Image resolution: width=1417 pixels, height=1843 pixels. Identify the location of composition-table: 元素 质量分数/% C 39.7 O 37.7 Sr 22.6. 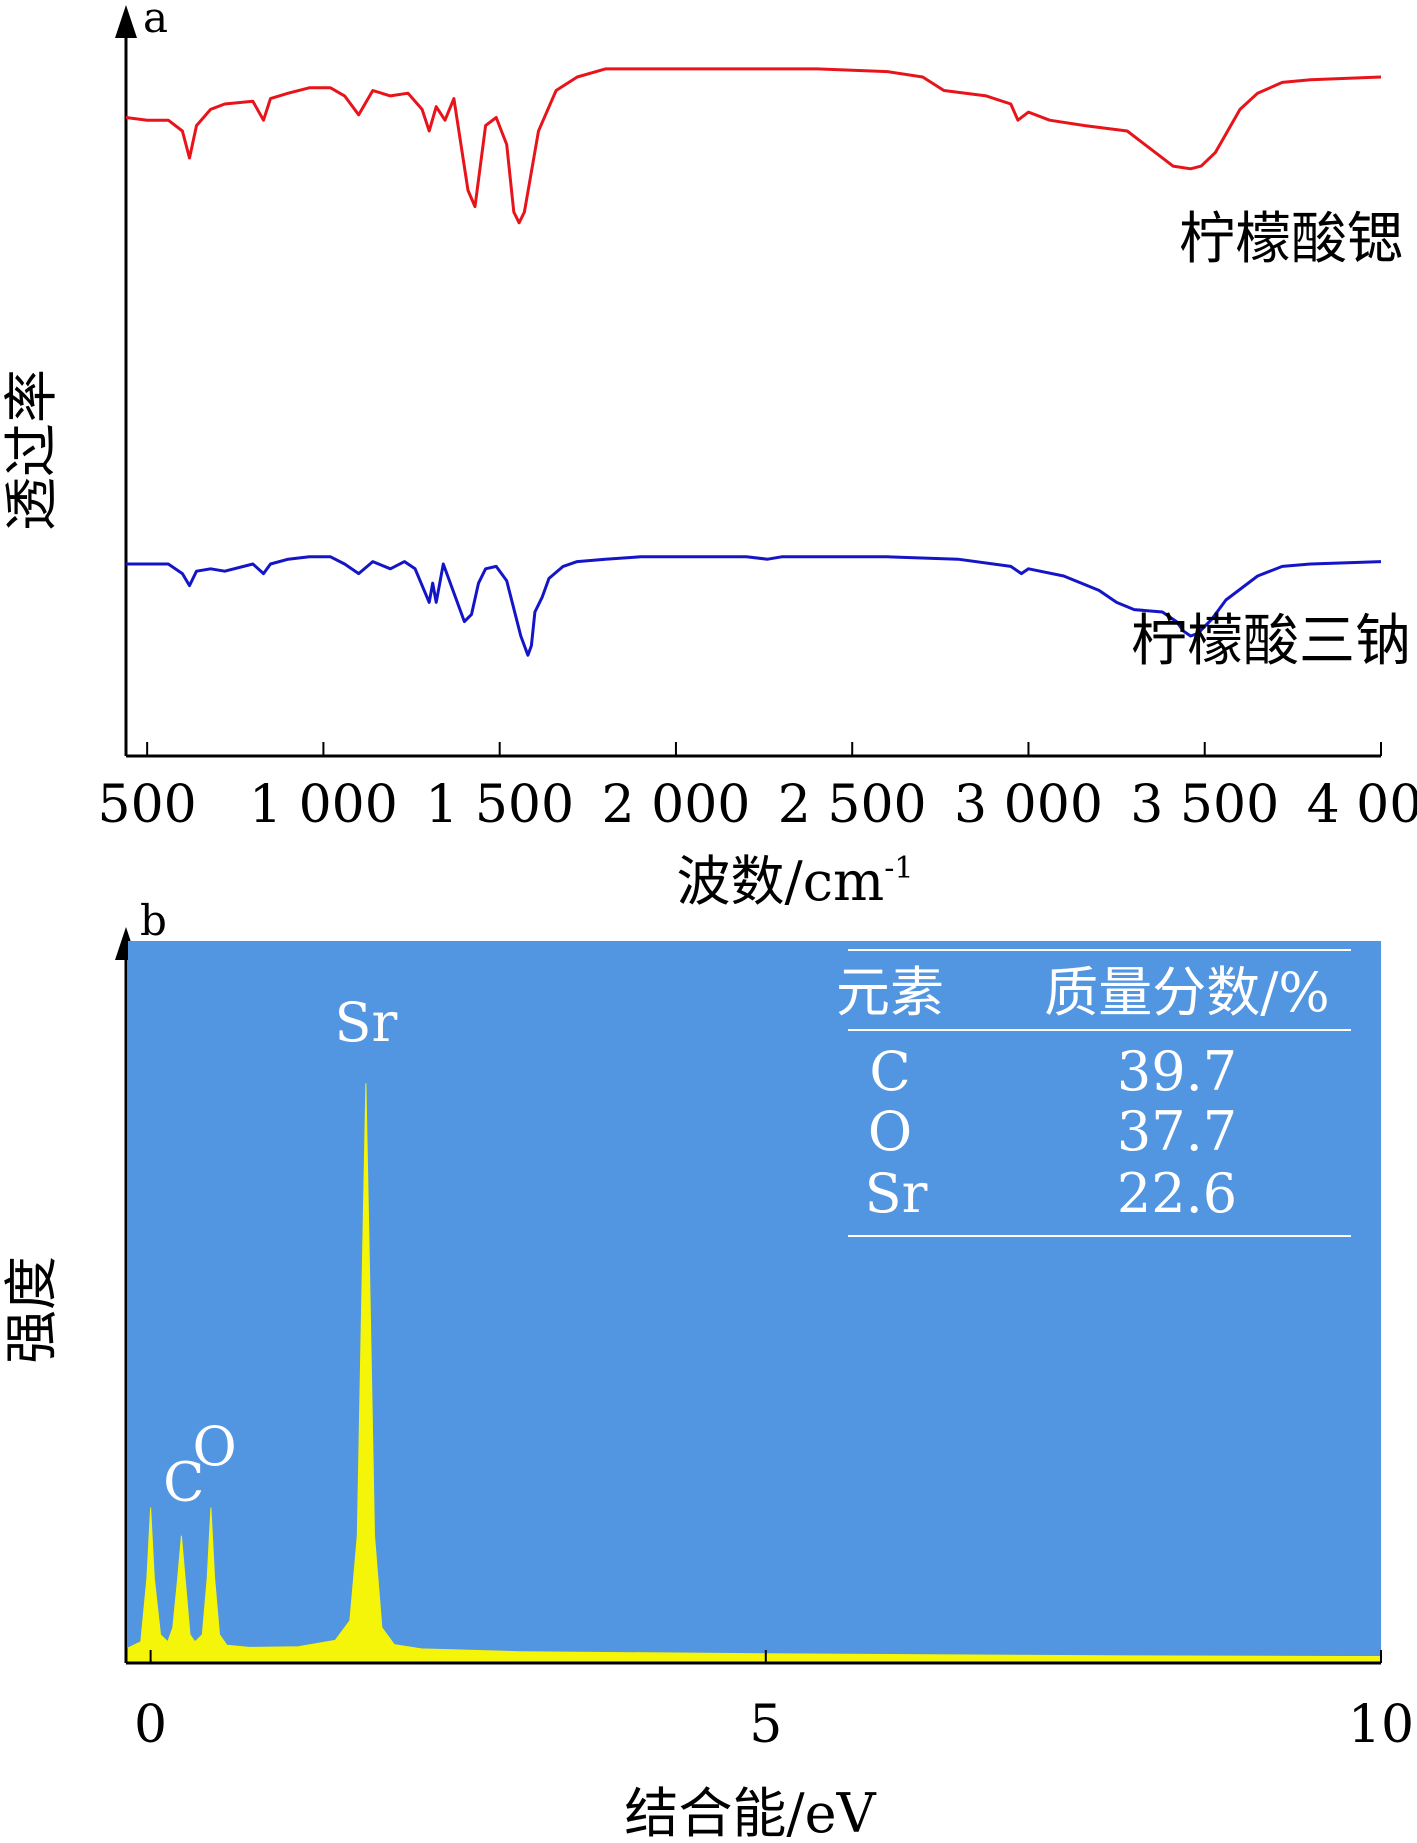
(1093, 1093).